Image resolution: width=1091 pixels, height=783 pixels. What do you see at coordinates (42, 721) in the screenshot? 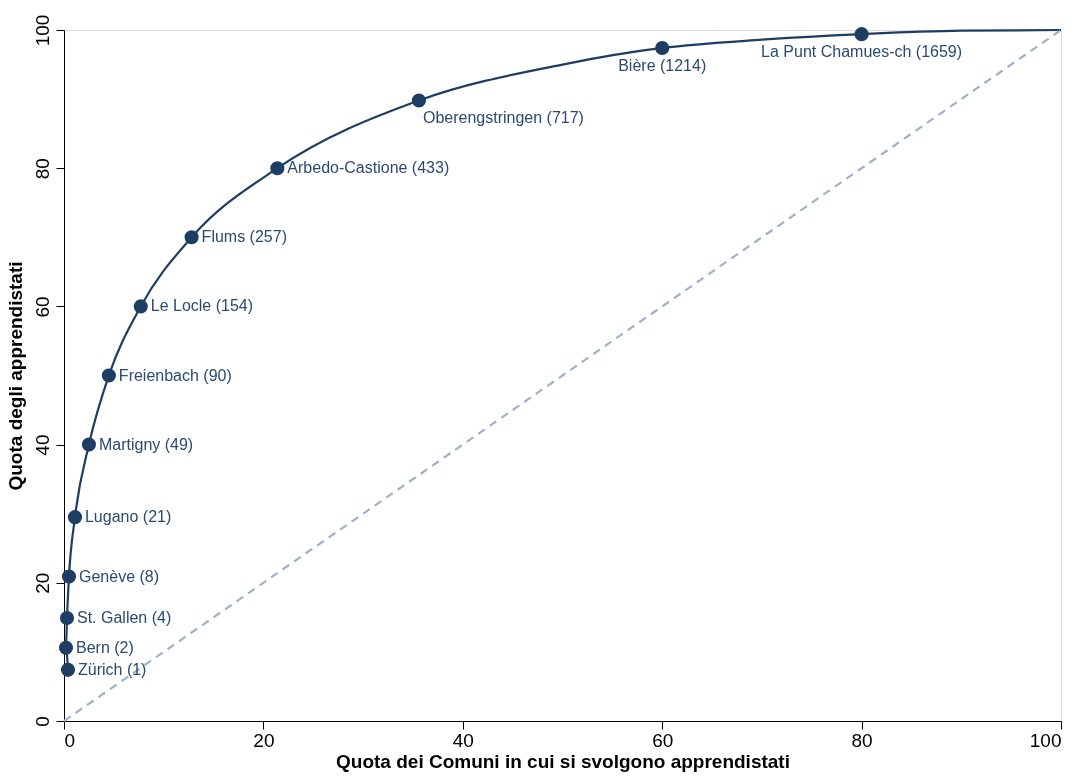
I see `y-tick-label: 0` at bounding box center [42, 721].